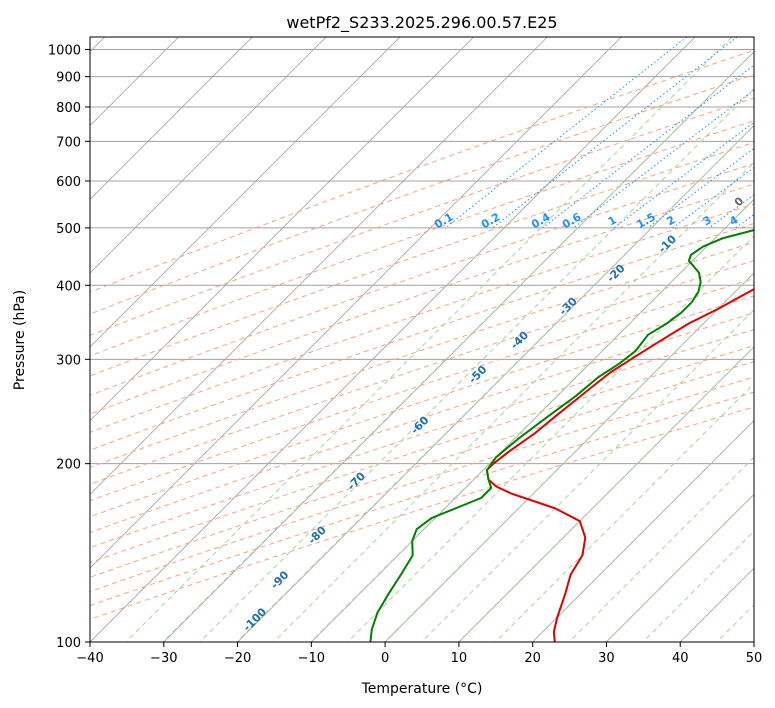 The height and width of the screenshot is (708, 775). I want to click on x-tick-label: −40, so click(89, 658).